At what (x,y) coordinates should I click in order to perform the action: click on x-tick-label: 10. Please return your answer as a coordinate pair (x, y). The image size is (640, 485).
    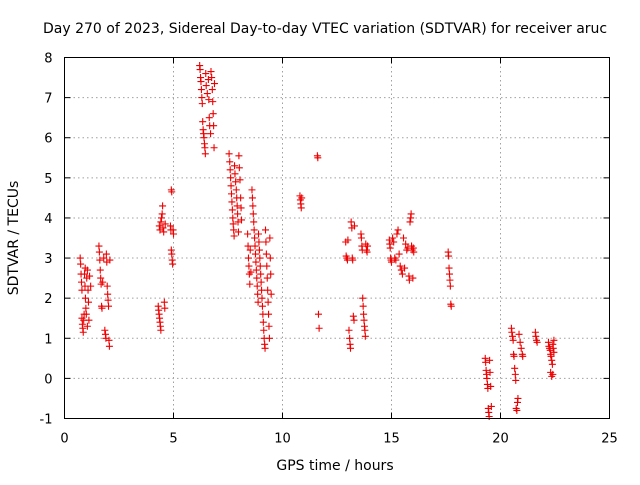
    Looking at the image, I should click on (282, 439).